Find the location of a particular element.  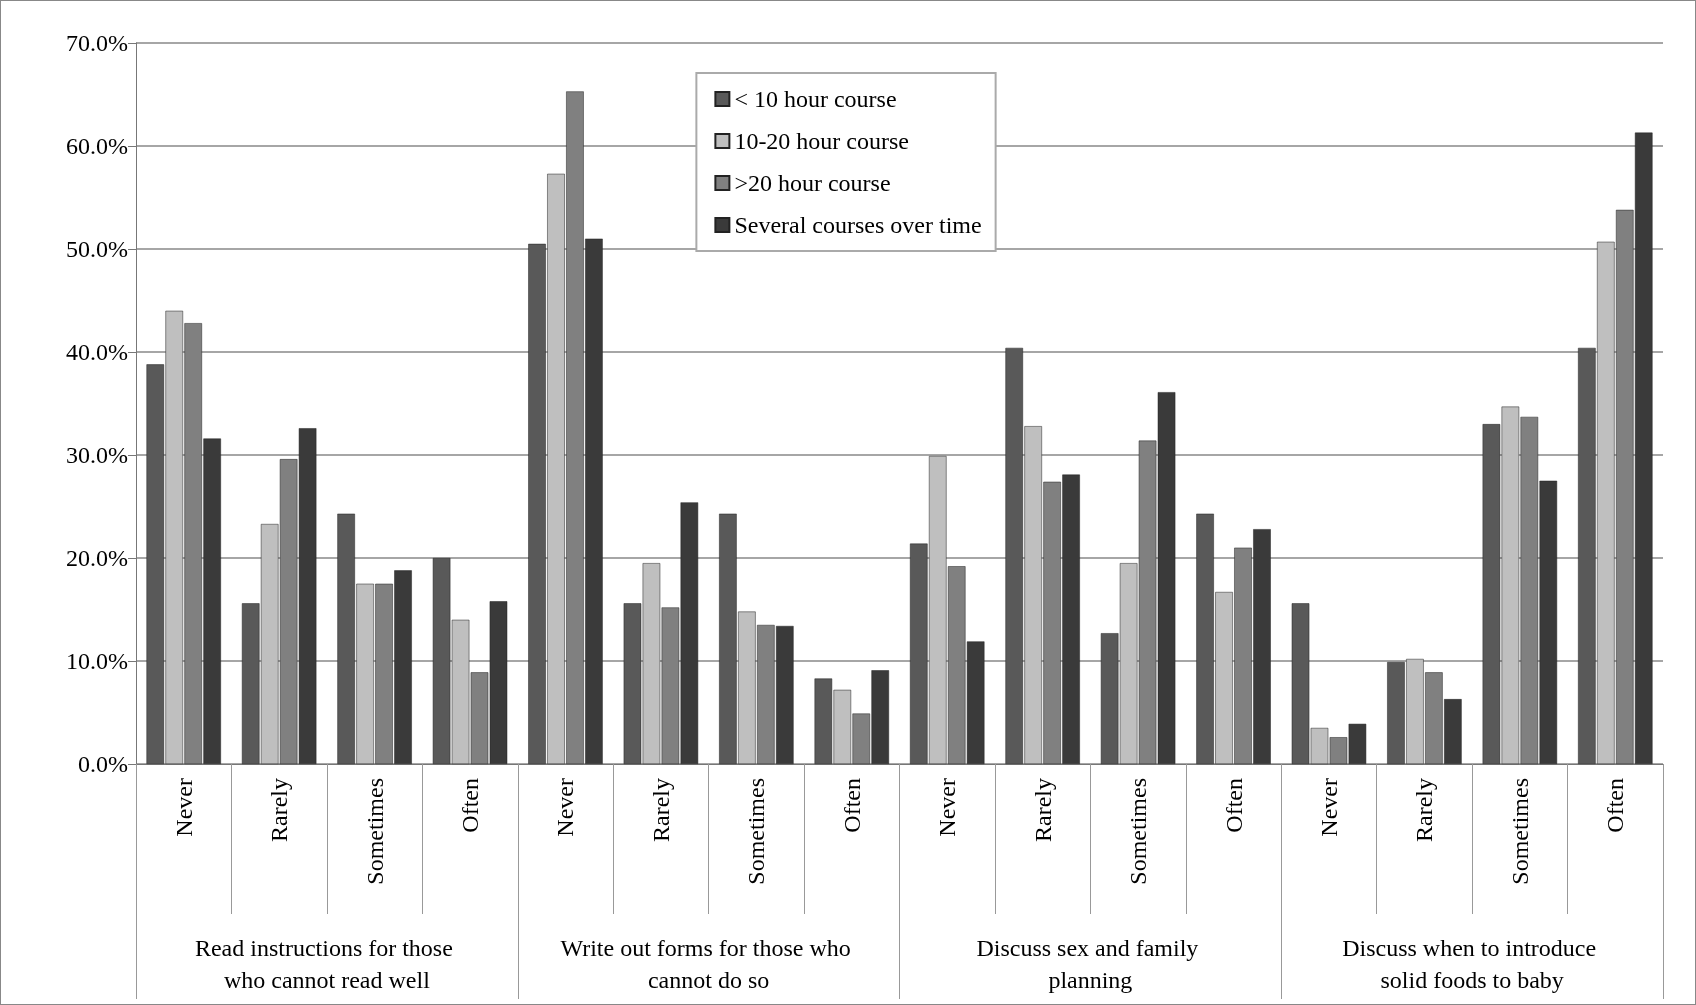

y-tick-label: 60.0% is located at coordinates (97, 146).